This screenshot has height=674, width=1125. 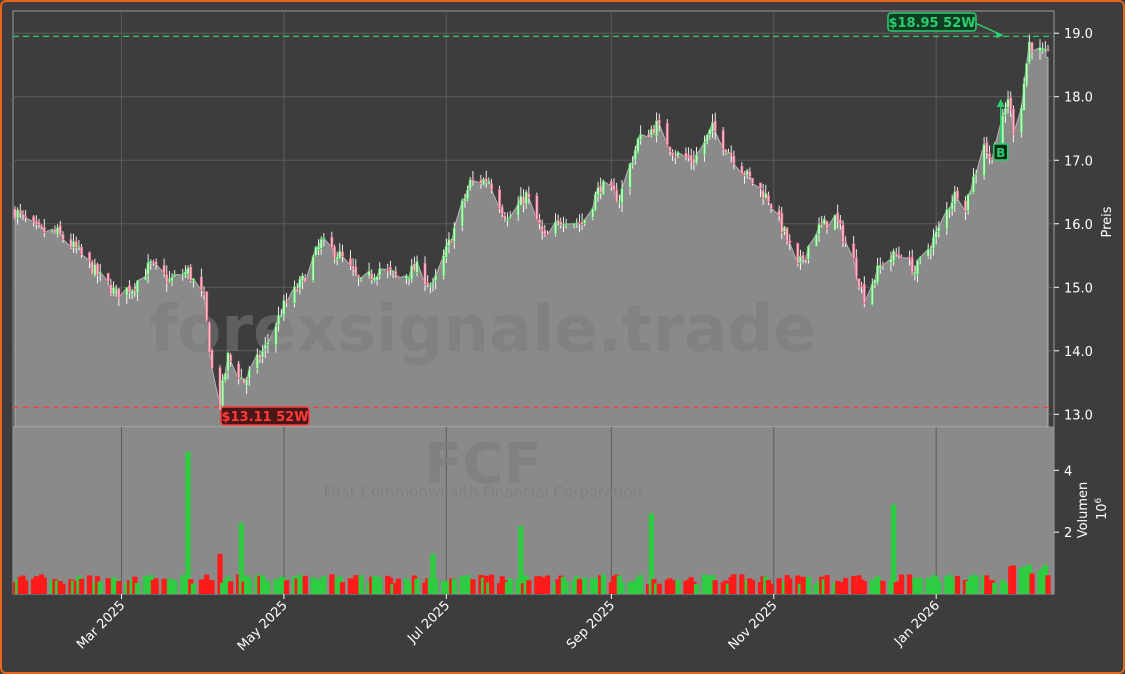 What do you see at coordinates (1068, 471) in the screenshot?
I see `volume-tick-label: 4` at bounding box center [1068, 471].